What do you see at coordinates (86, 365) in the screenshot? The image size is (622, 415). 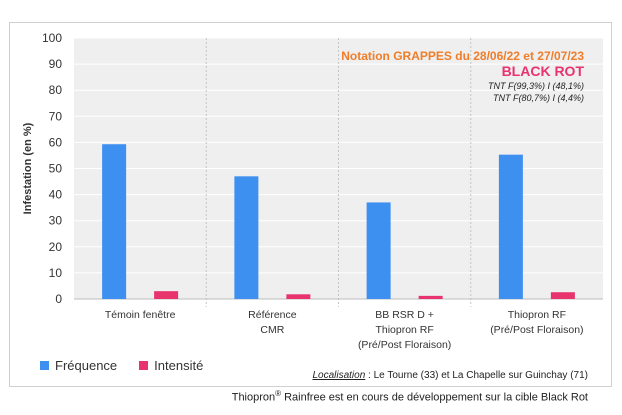 I see `legend-label-frequence: Fréquence` at bounding box center [86, 365].